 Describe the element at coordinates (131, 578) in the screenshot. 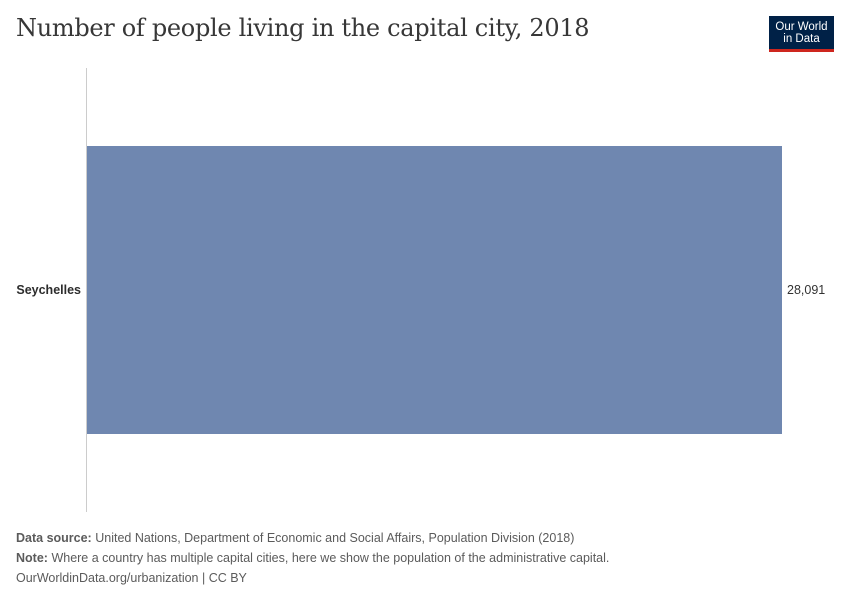

I see `url-line: OurWorldinData.org/urbanization | CC BY` at that location.